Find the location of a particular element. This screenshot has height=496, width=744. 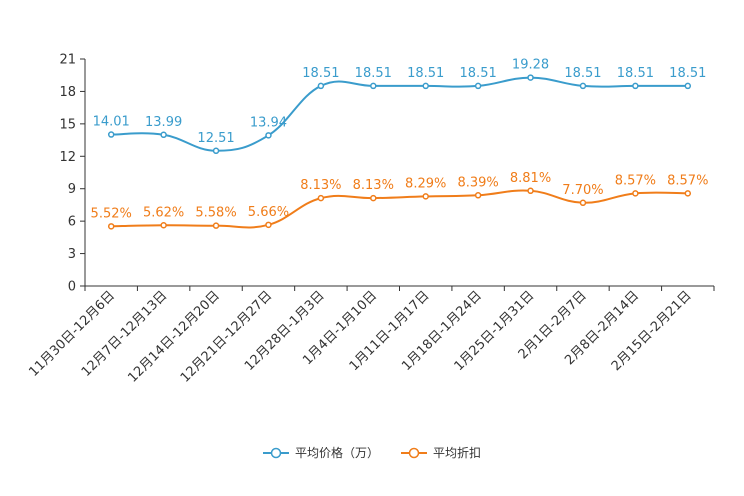

data-label: 8.81% is located at coordinates (530, 178).